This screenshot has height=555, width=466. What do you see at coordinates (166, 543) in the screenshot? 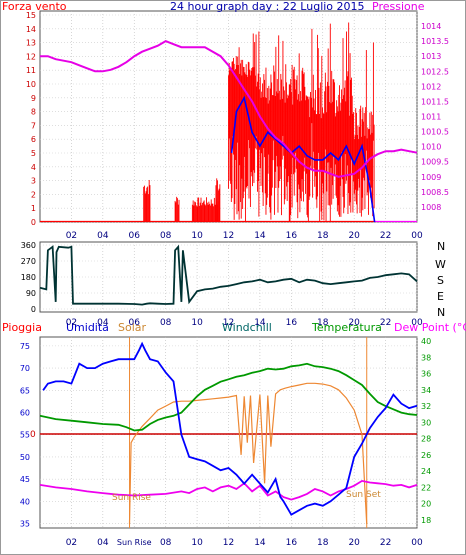
I see `bot-xtick-08: 08` at bounding box center [166, 543].